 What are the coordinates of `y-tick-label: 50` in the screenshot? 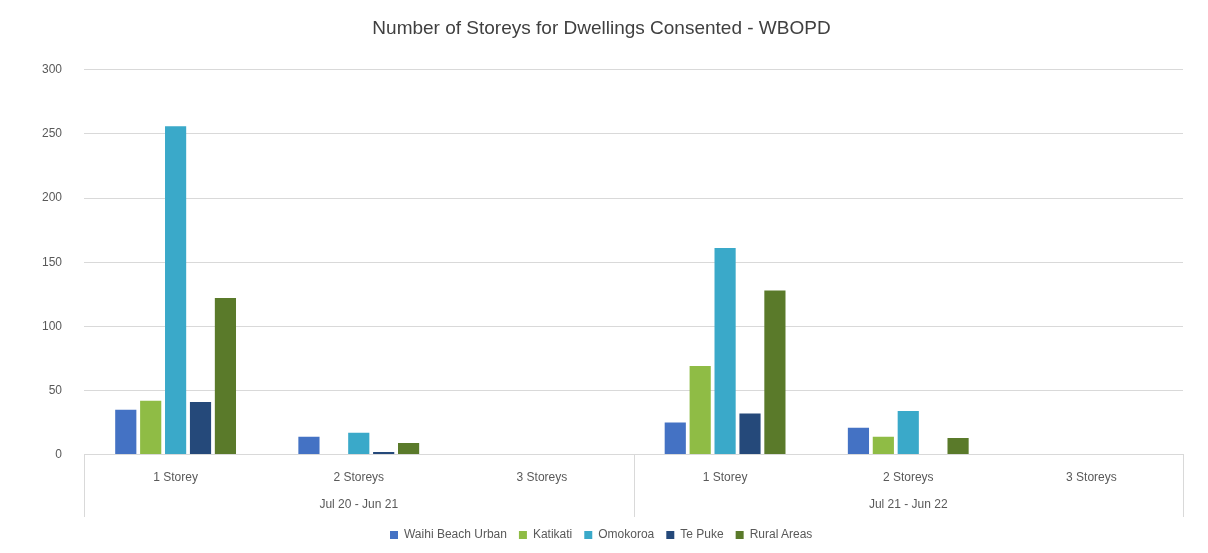 It's located at (55, 389).